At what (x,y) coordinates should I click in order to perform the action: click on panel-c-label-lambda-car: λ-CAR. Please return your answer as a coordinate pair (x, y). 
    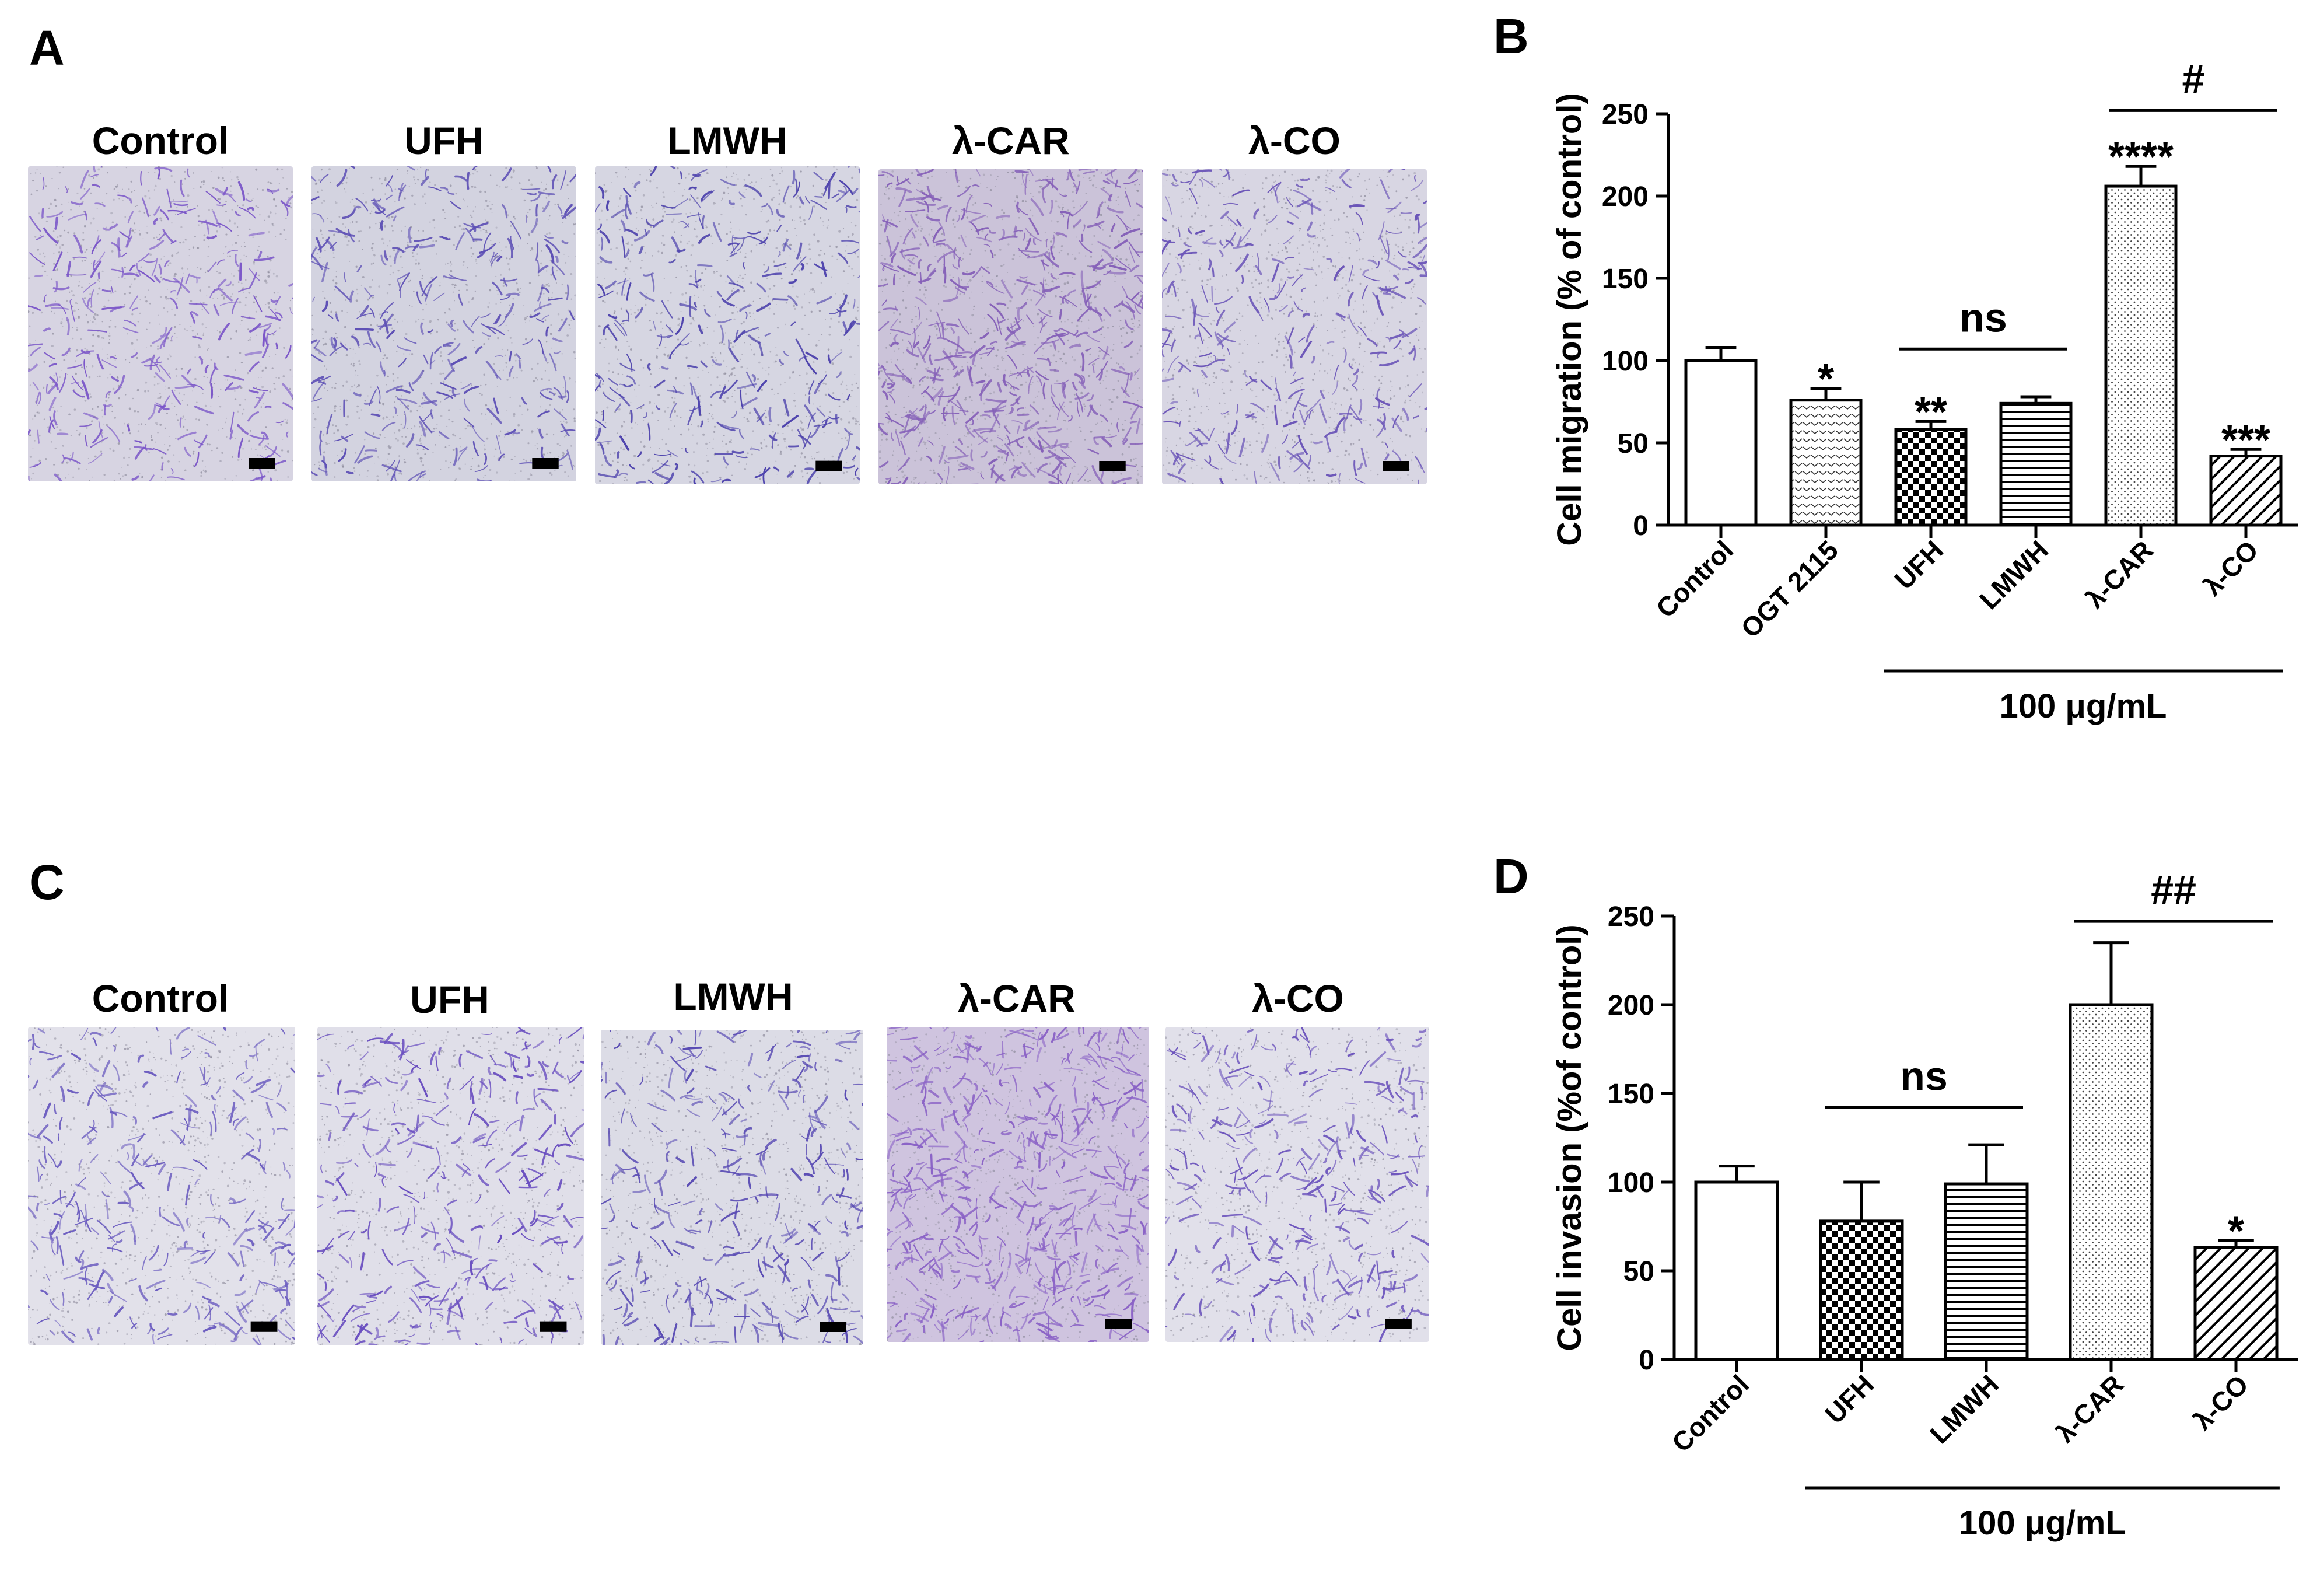
    Looking at the image, I should click on (1017, 999).